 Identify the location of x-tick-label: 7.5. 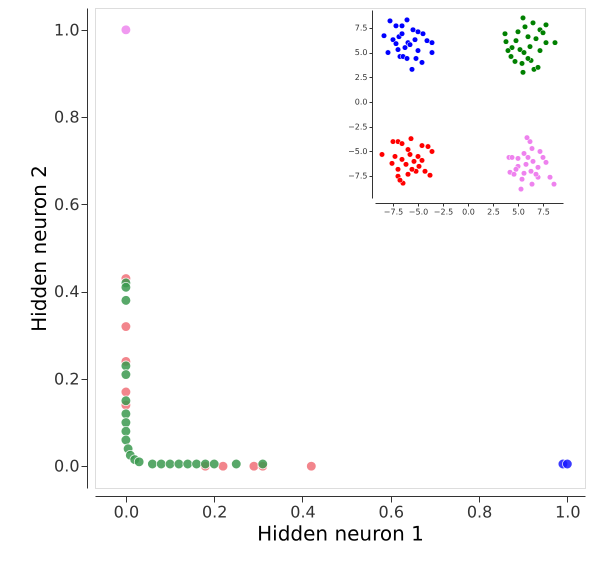
(543, 212).